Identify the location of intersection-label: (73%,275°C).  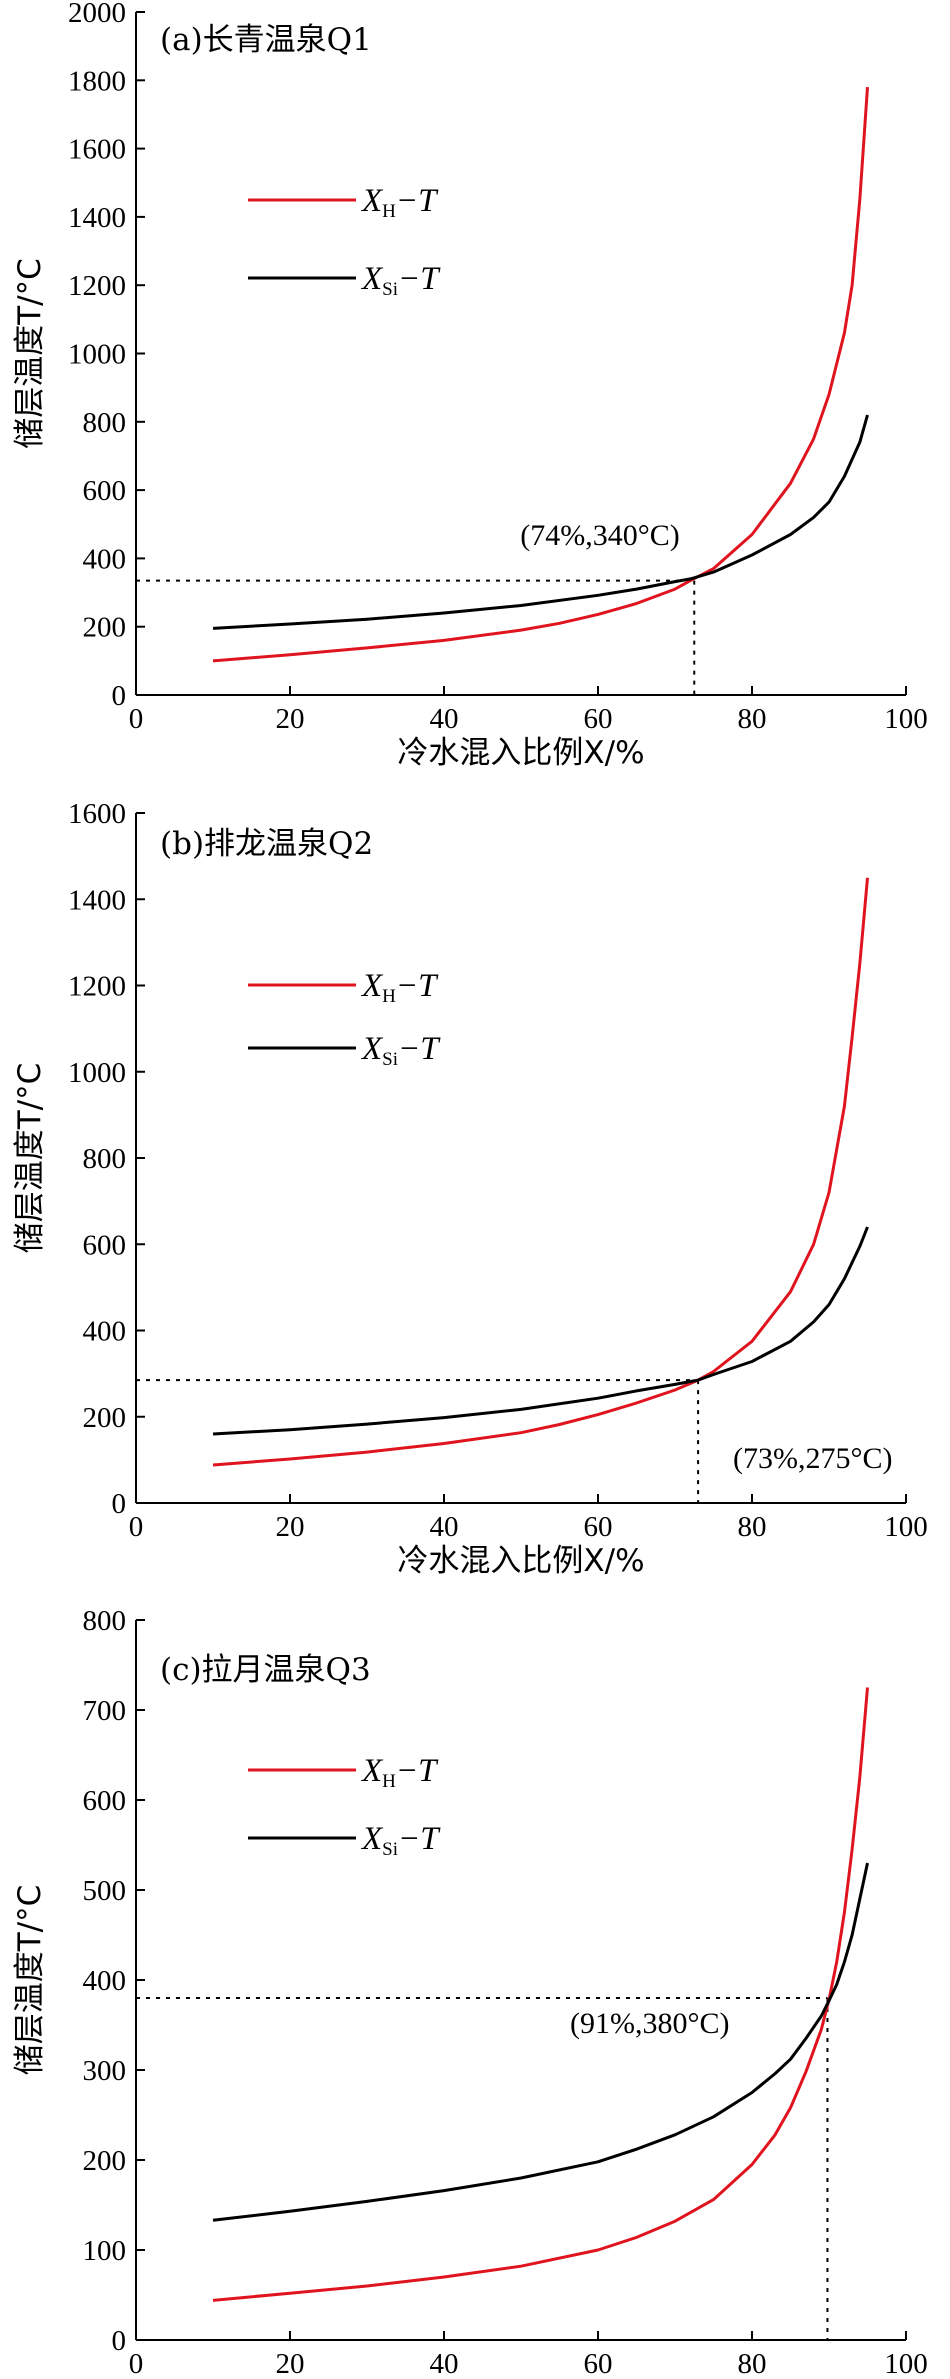
(812, 1458).